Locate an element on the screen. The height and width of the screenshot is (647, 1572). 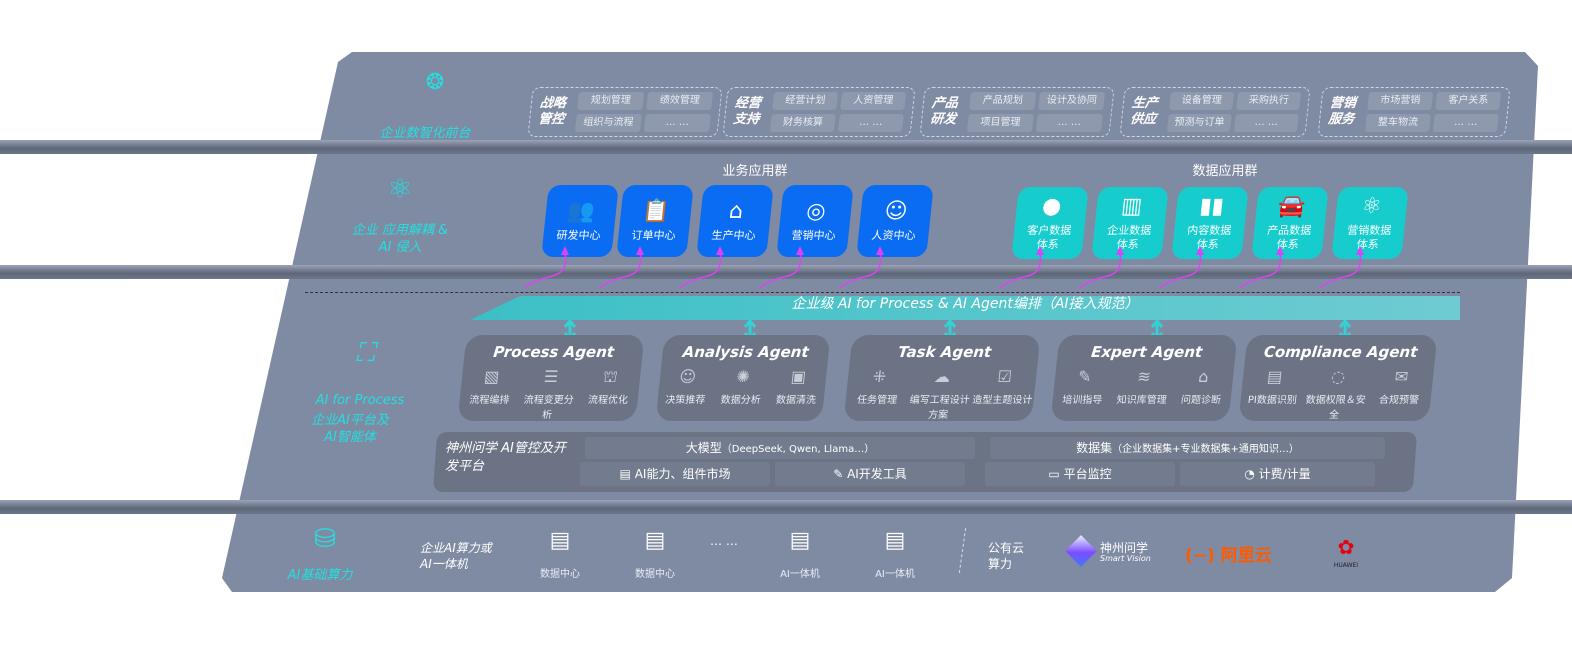
capability-label: 流程编排 is located at coordinates (489, 400).